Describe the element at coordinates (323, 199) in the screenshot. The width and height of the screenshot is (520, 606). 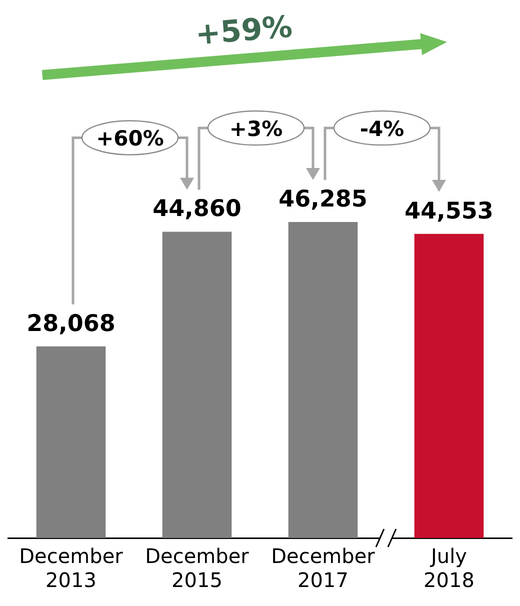
I see `data-label: 46,285` at that location.